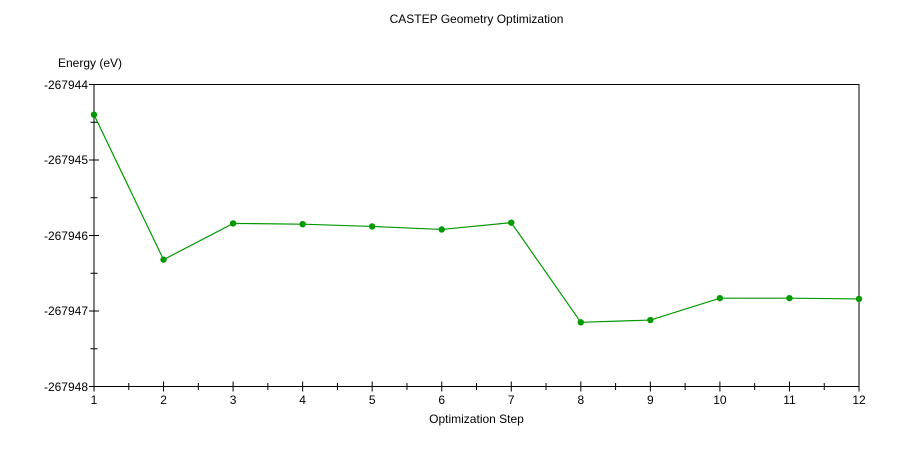 The image size is (914, 462). What do you see at coordinates (476, 419) in the screenshot?
I see `x-axis-label: Optimization Step` at bounding box center [476, 419].